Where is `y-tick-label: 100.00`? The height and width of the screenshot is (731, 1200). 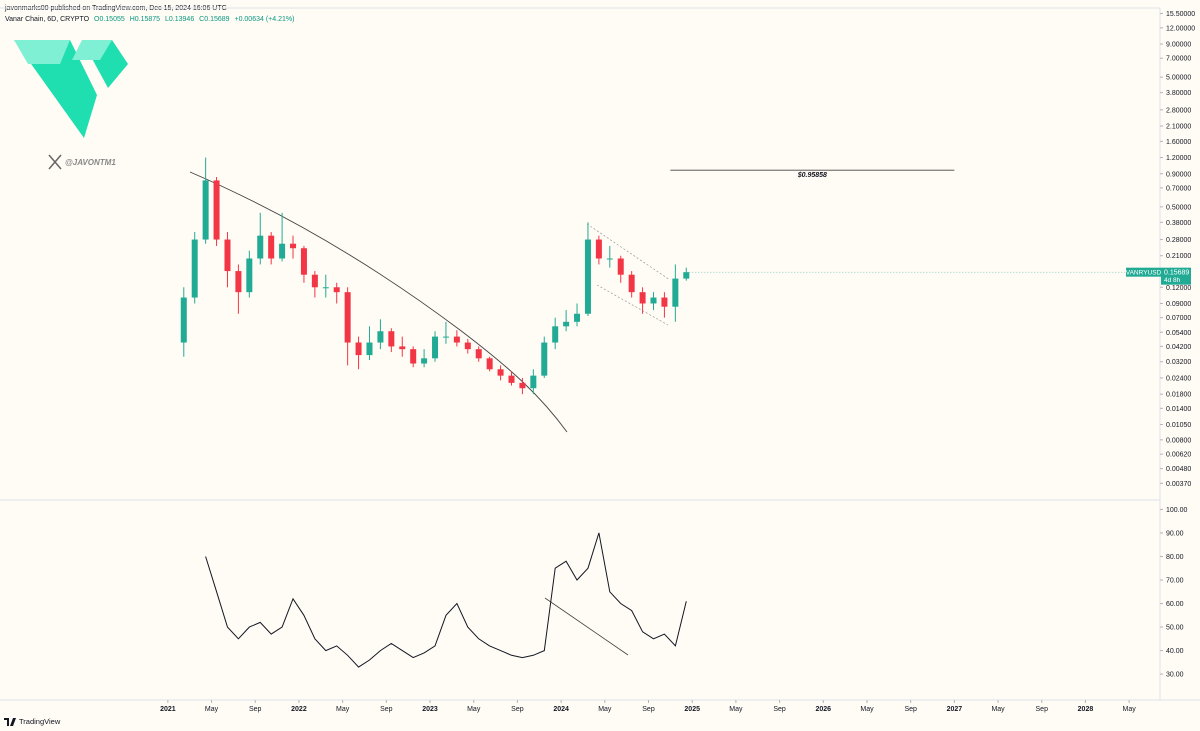 y-tick-label: 100.00 is located at coordinates (1177, 510).